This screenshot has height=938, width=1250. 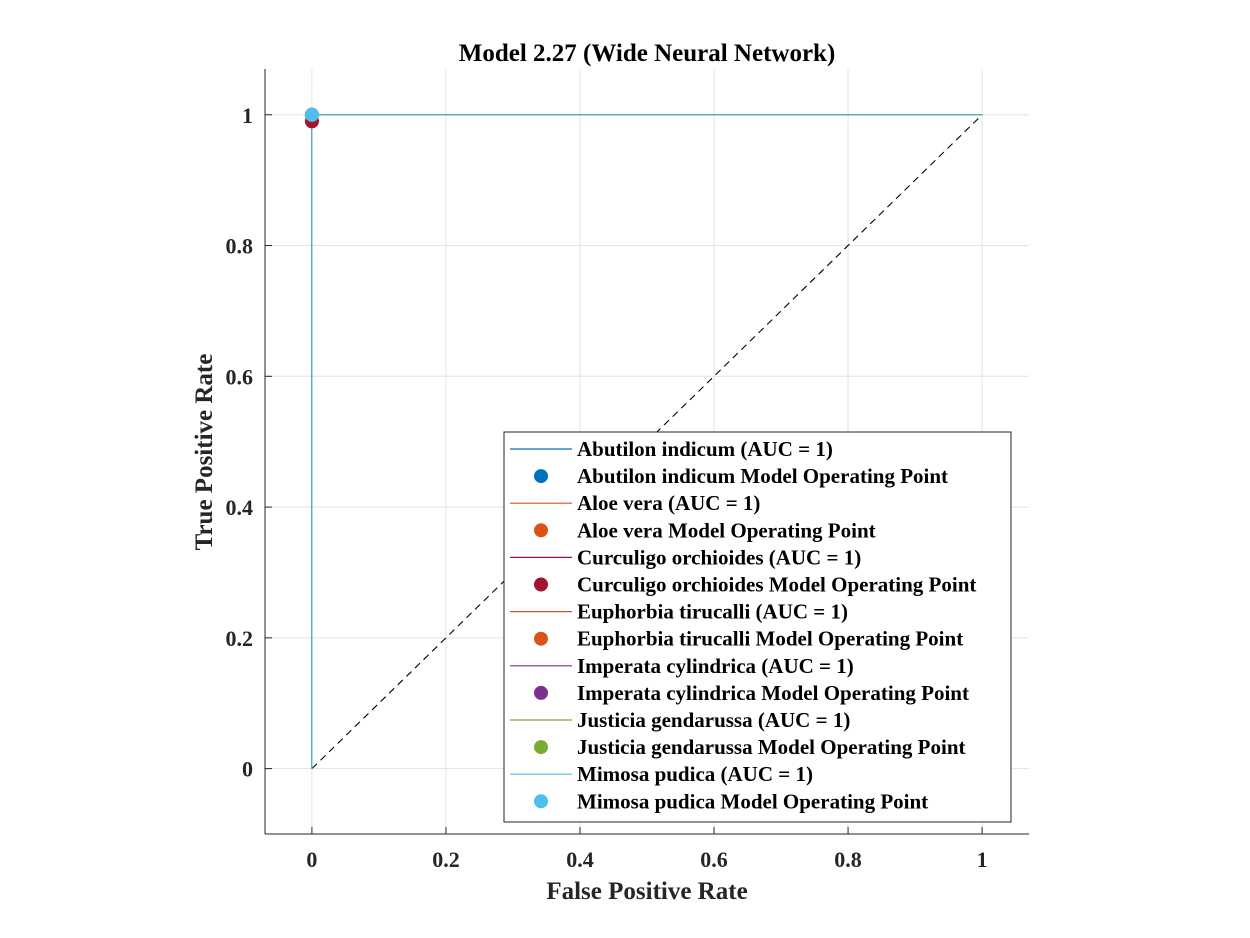 I want to click on legend-label: Aloe vera (AUC = 1), so click(x=668, y=503).